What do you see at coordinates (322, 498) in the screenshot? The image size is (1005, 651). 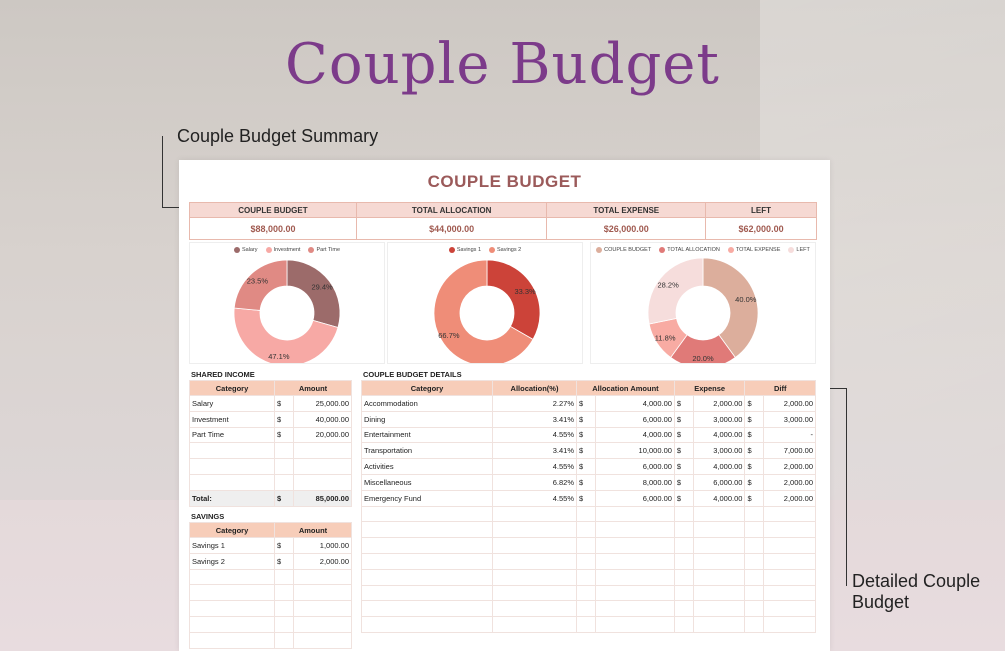 I see `total-amount: 85,000.00` at bounding box center [322, 498].